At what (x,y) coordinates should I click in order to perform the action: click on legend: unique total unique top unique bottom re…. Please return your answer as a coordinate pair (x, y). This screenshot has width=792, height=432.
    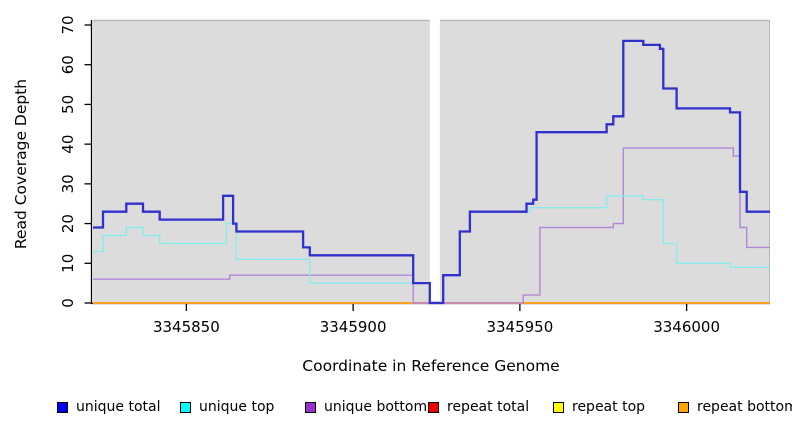
    Looking at the image, I should click on (396, 411).